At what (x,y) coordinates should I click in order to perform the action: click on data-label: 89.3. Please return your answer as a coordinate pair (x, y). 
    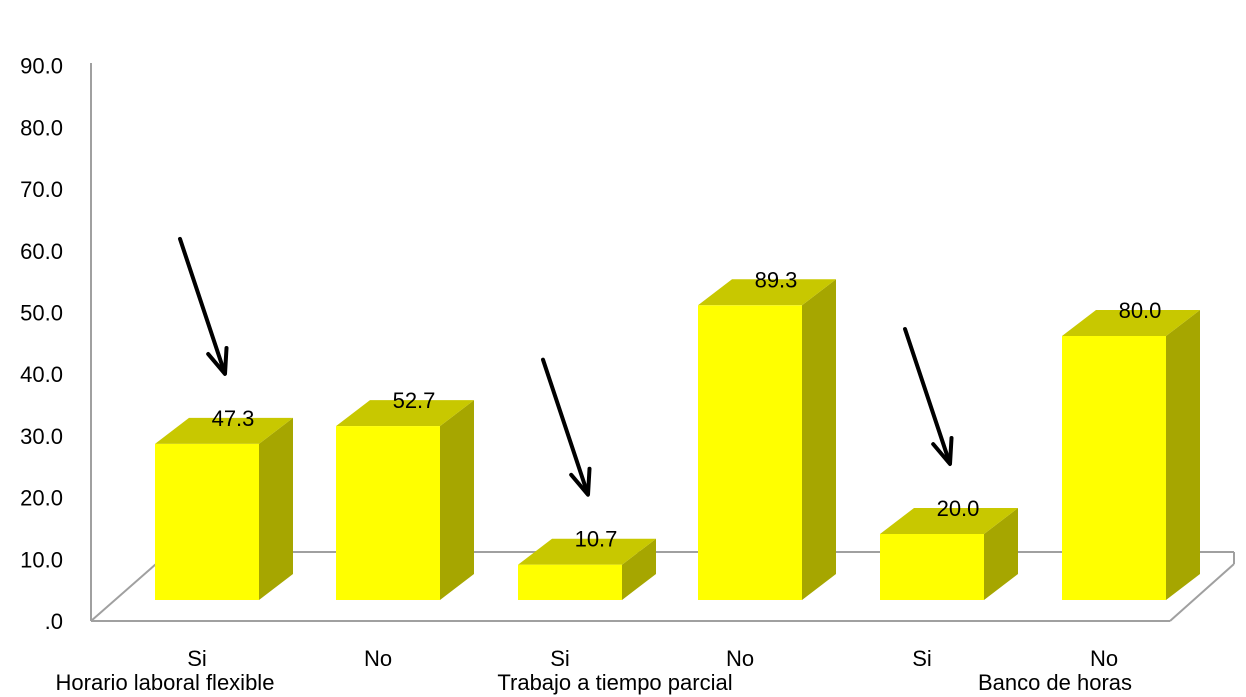
    Looking at the image, I should click on (776, 279).